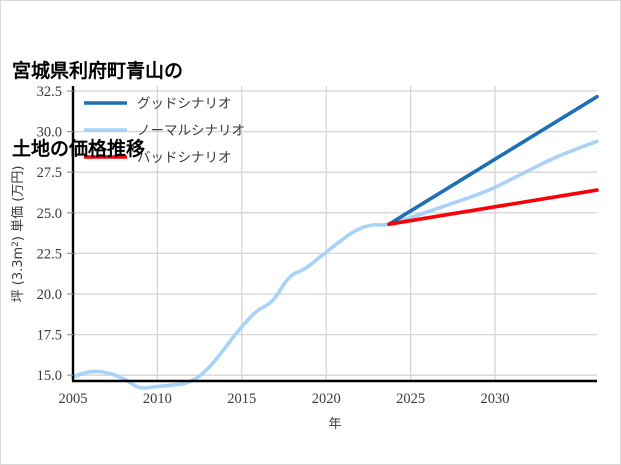  What do you see at coordinates (191, 131) in the screenshot?
I see `legend-label-normal: ノーマルシナリオ` at bounding box center [191, 131].